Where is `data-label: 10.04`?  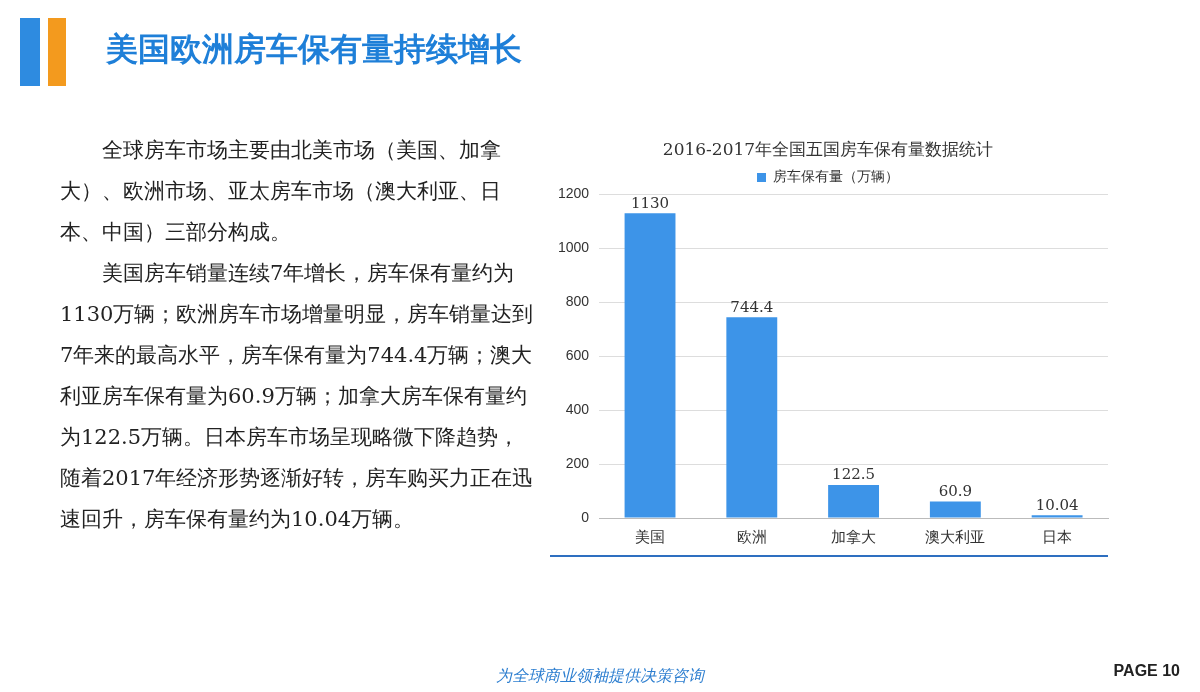 data-label: 10.04 is located at coordinates (1057, 504).